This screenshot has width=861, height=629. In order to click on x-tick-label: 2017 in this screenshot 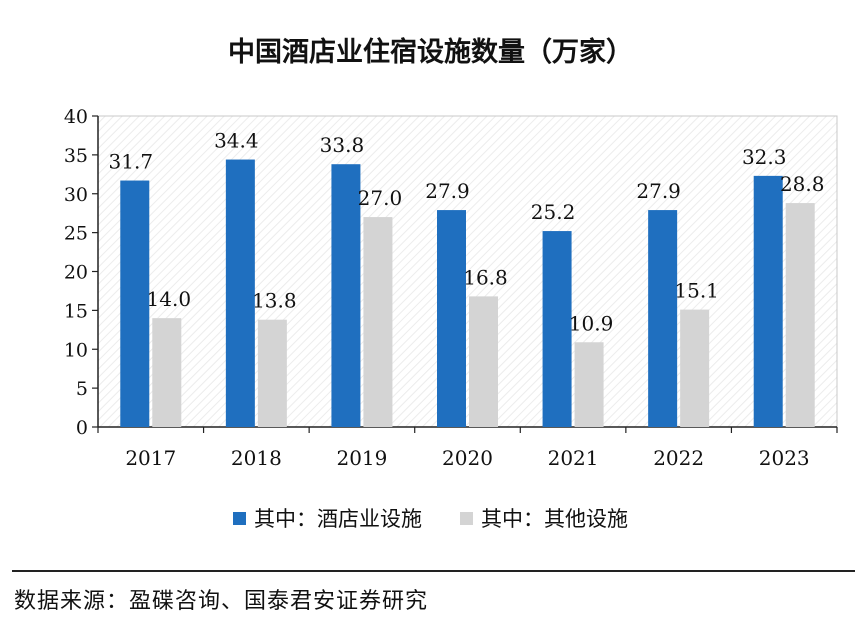, I will do `click(150, 458)`.